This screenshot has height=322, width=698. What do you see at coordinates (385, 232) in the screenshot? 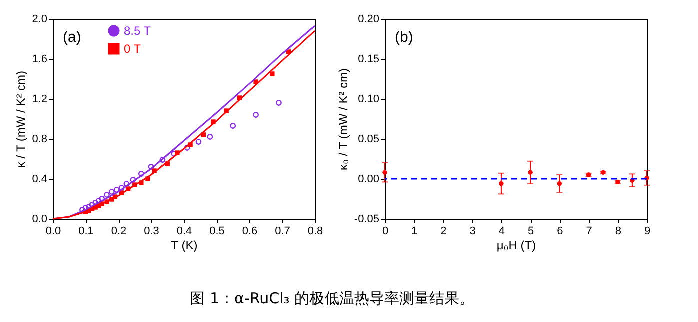
I see `x-tick-label: 0` at bounding box center [385, 232].